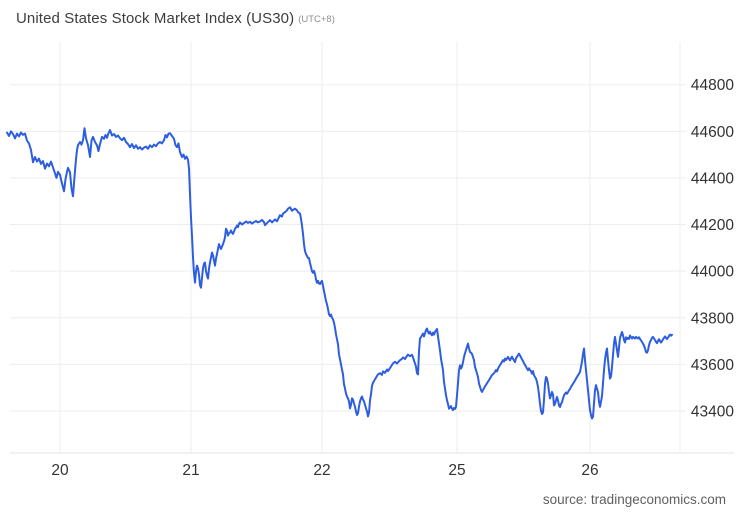 This screenshot has height=513, width=740. What do you see at coordinates (712, 318) in the screenshot?
I see `y-axis-tick-label: 43800` at bounding box center [712, 318].